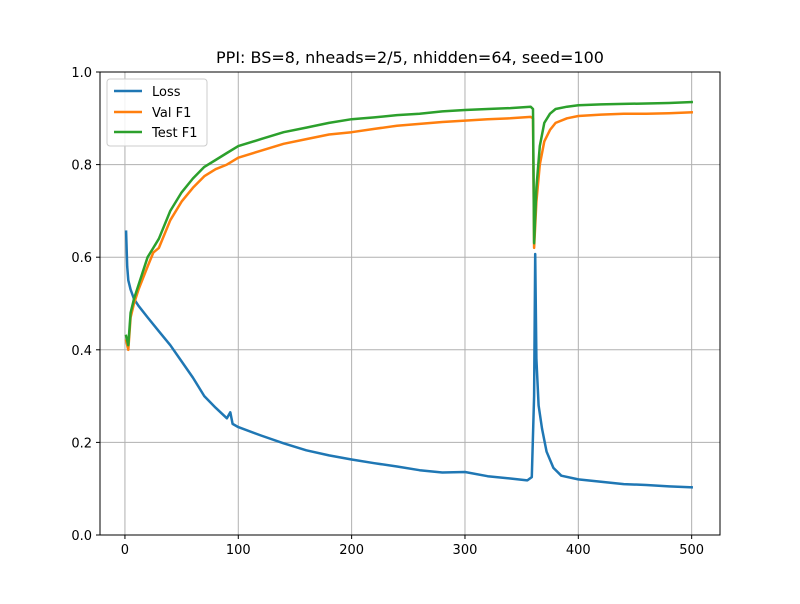 Image resolution: width=800 pixels, height=604 pixels. What do you see at coordinates (578, 550) in the screenshot?
I see `x-tick-label: 400` at bounding box center [578, 550].